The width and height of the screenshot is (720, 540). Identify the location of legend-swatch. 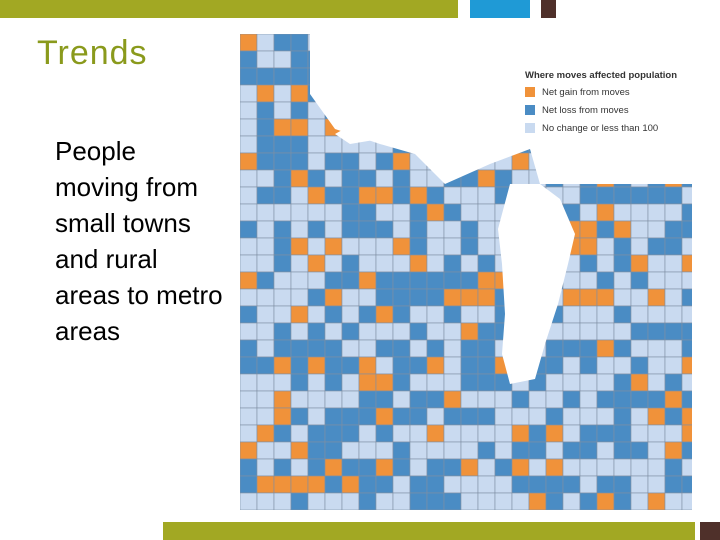
(530, 92).